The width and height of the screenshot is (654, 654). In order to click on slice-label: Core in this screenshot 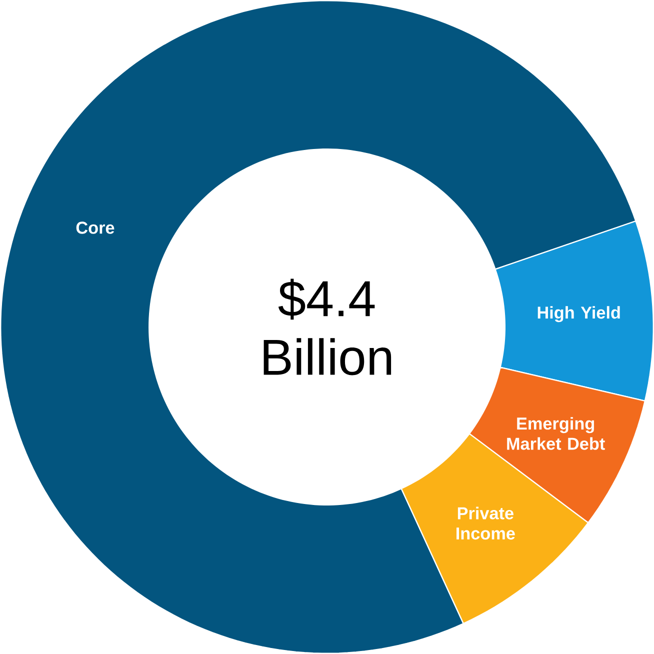, I will do `click(95, 228)`.